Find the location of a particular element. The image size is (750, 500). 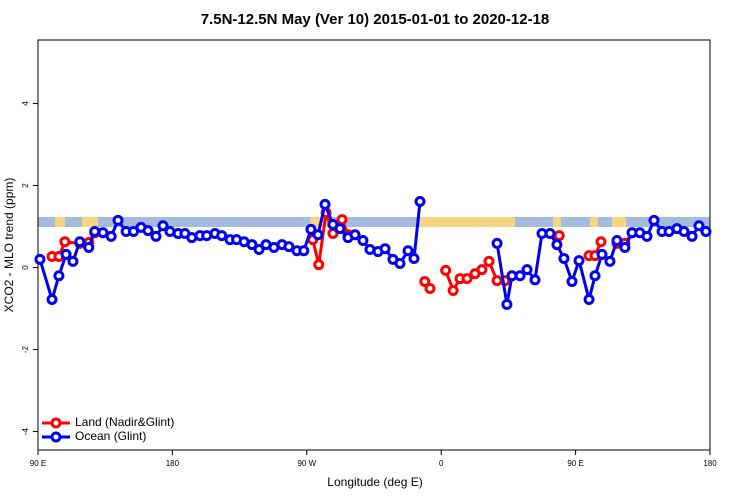

x-axis-label: Longitude (deg E) is located at coordinates (374, 482).